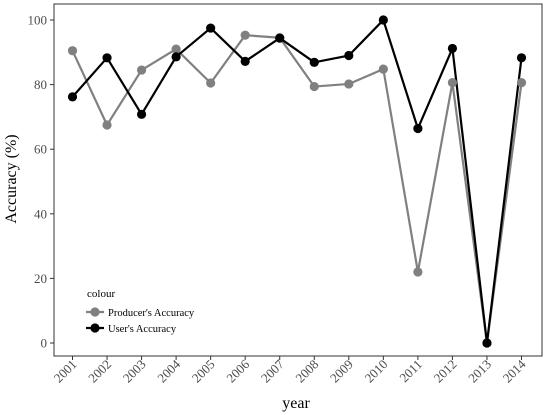 The image size is (550, 415). I want to click on x-tick-label: 2003, so click(134, 371).